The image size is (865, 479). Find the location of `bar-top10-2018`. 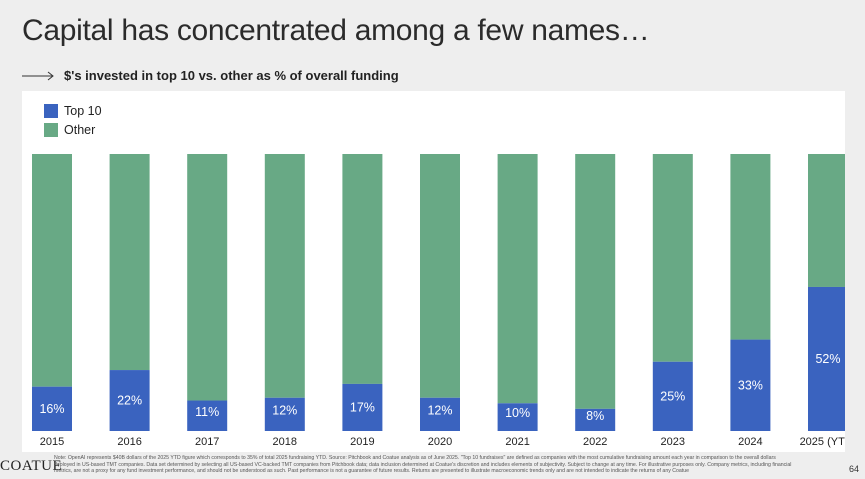

bar-top10-2018 is located at coordinates (284, 414).